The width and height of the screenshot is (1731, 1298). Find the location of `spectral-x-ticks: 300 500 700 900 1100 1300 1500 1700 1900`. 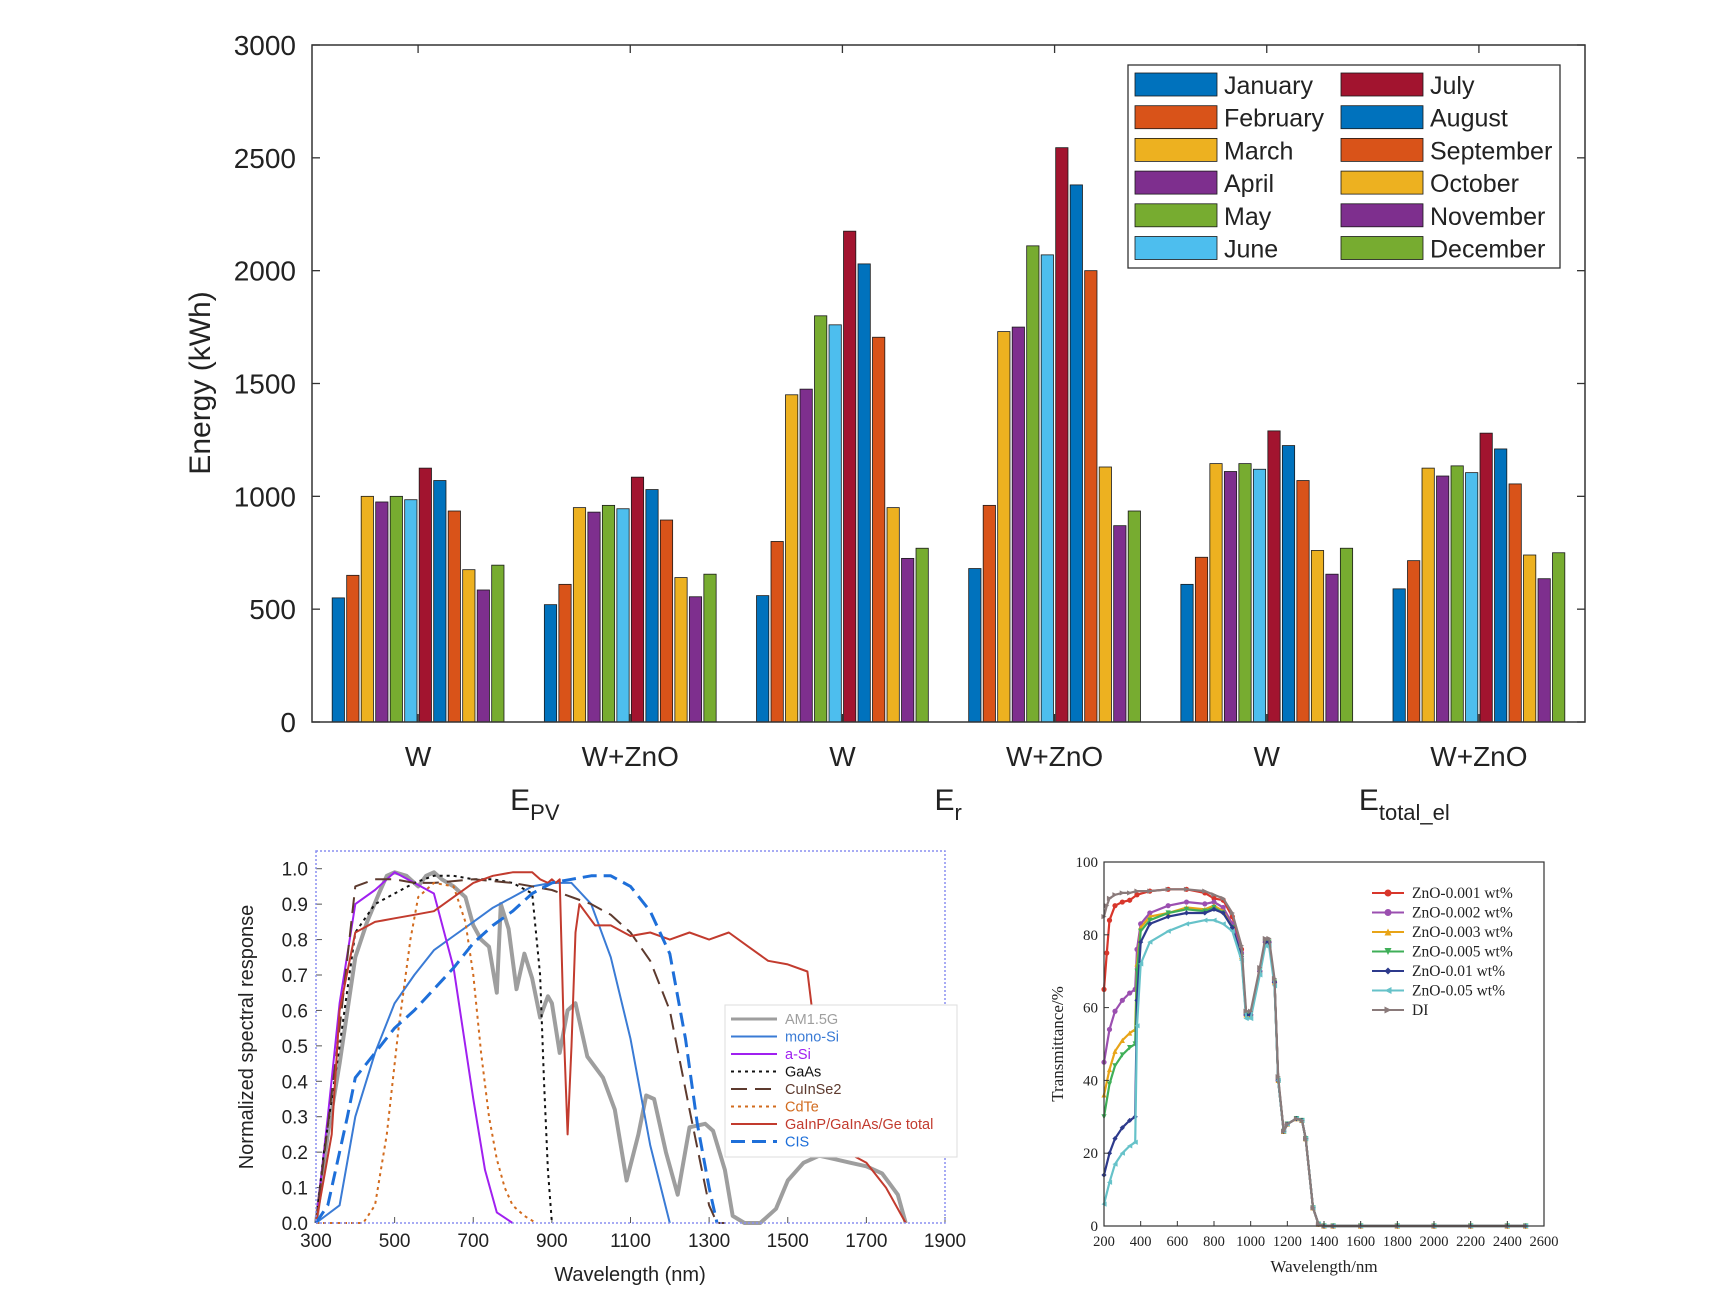

spectral-x-ticks: 300 500 700 900 1100 1300 1500 1700 1900 is located at coordinates (633, 1241).